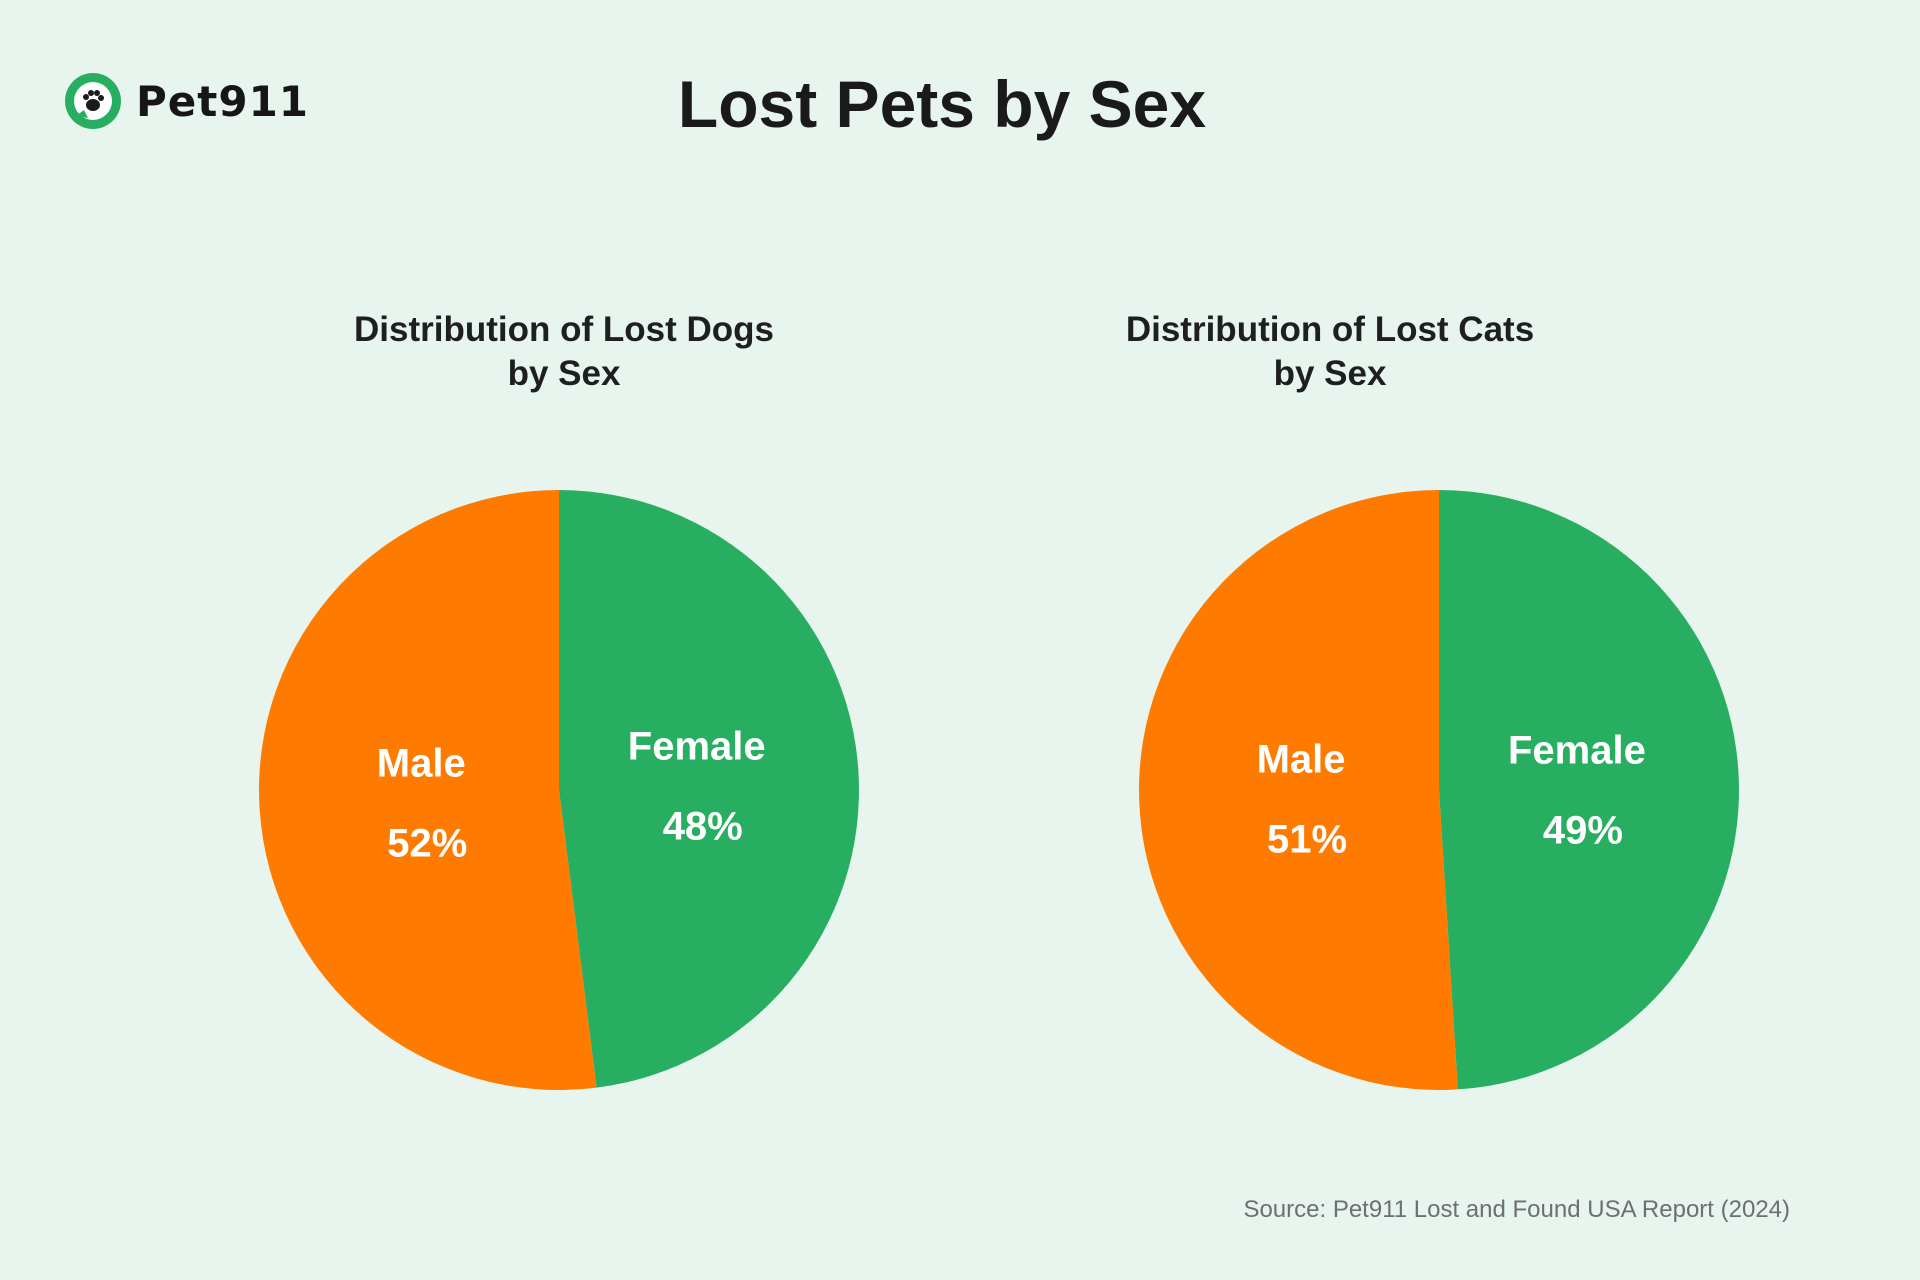  Describe the element at coordinates (1577, 751) in the screenshot. I see `cats-slice-label-female: Female` at that location.